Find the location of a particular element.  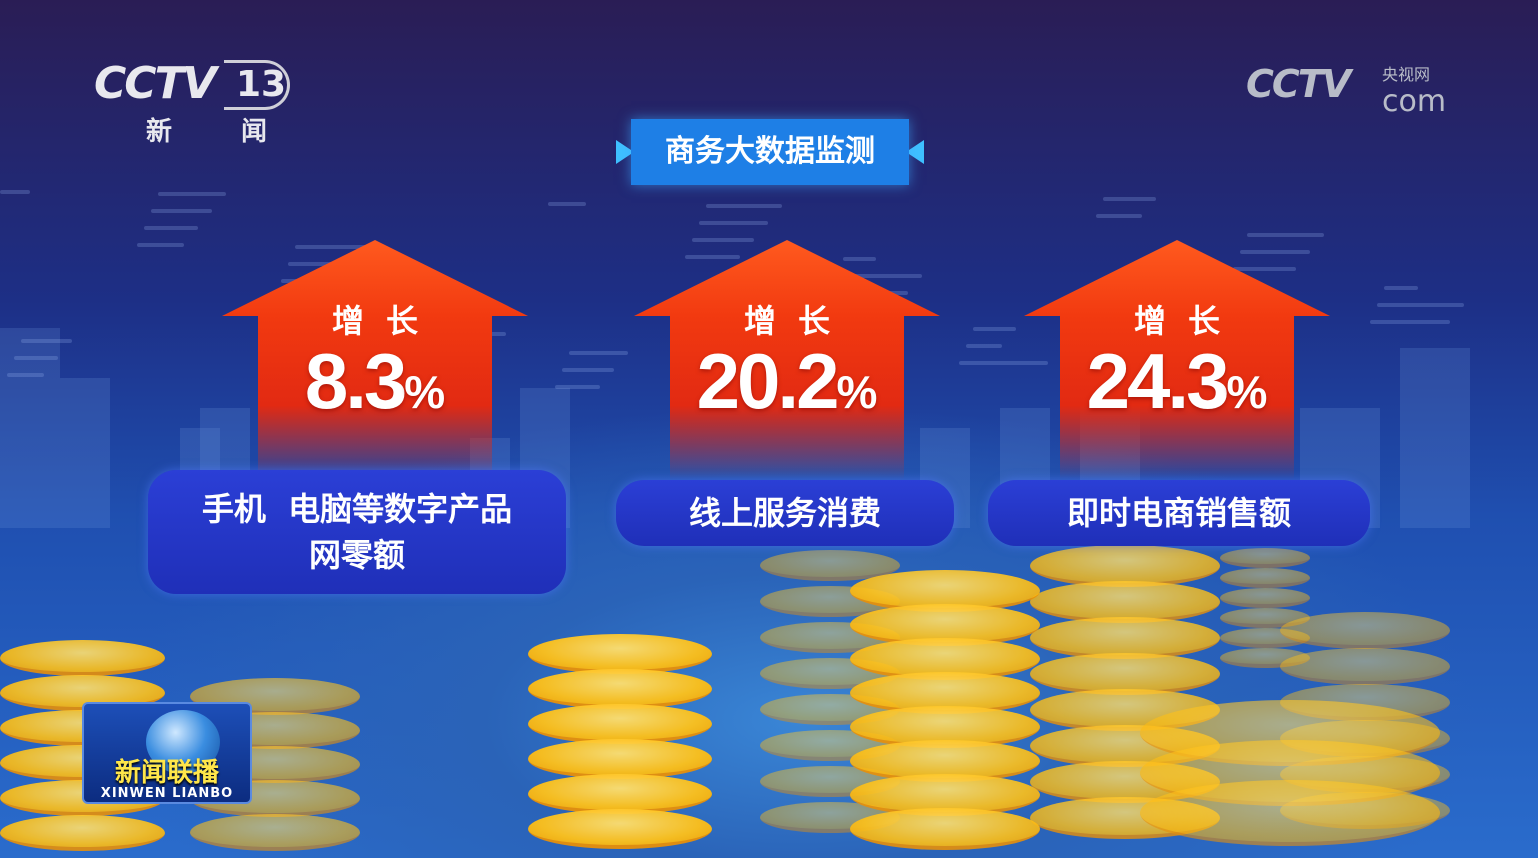

growth-value: 24.3% is located at coordinates (1177, 381).